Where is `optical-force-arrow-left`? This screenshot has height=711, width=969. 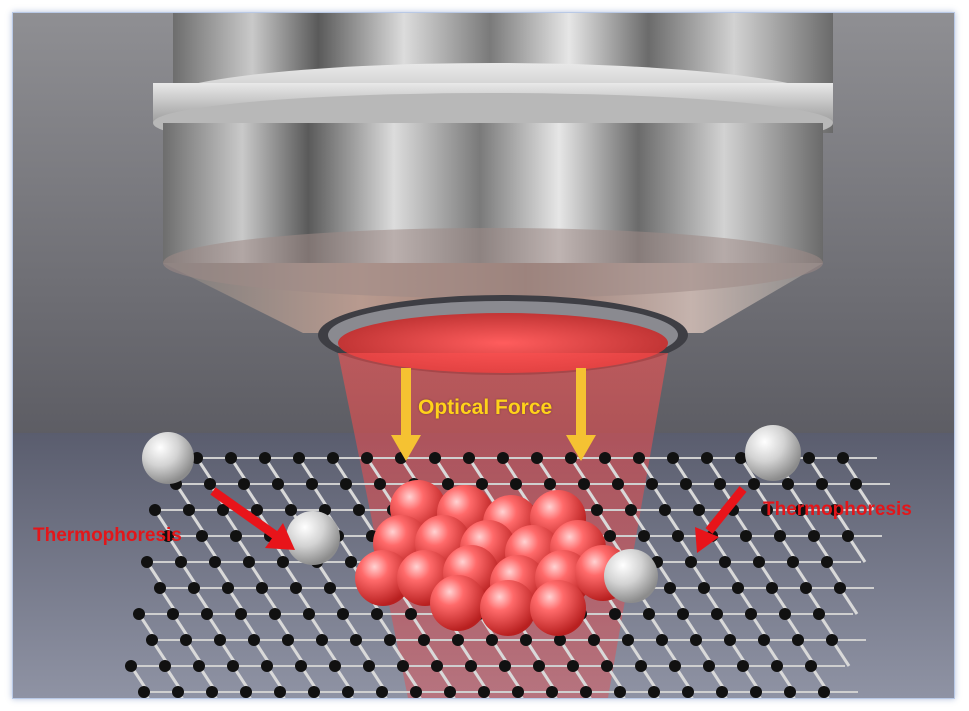
optical-force-arrow-left is located at coordinates (406, 414).